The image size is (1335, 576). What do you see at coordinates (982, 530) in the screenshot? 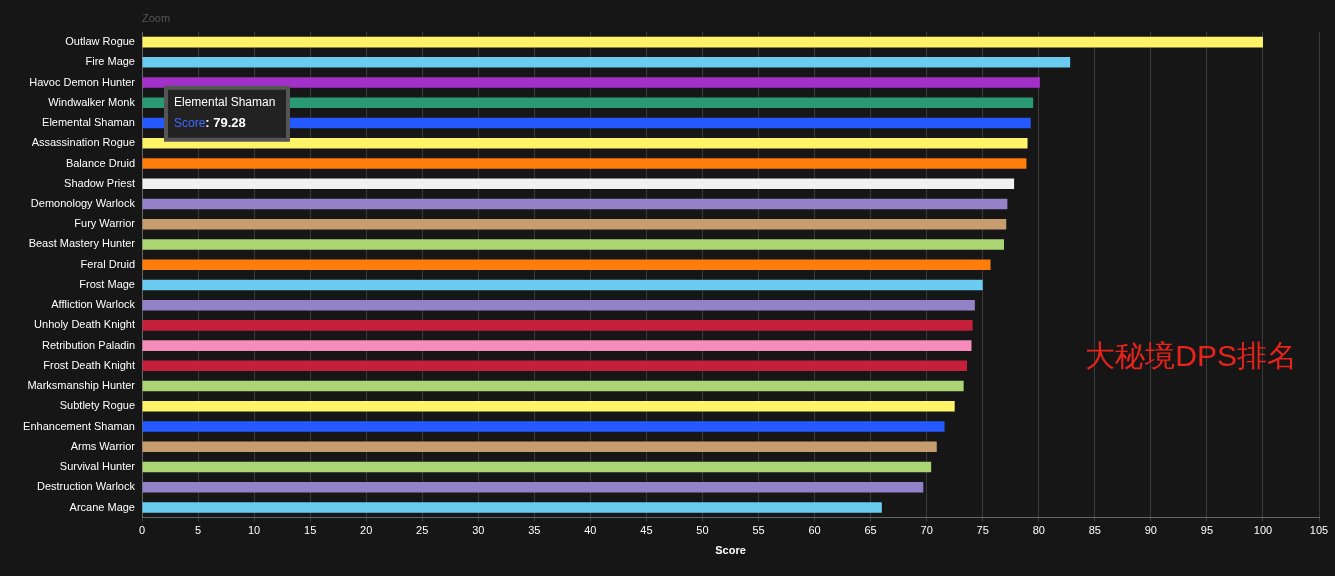
I see `x-tick-label: 75` at bounding box center [982, 530].